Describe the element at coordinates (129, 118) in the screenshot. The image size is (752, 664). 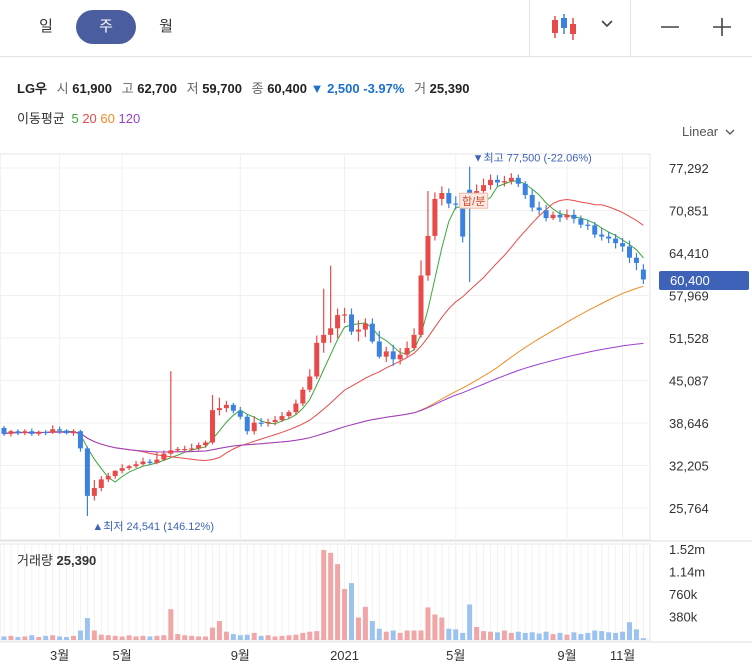
I see `ma-120: 120` at that location.